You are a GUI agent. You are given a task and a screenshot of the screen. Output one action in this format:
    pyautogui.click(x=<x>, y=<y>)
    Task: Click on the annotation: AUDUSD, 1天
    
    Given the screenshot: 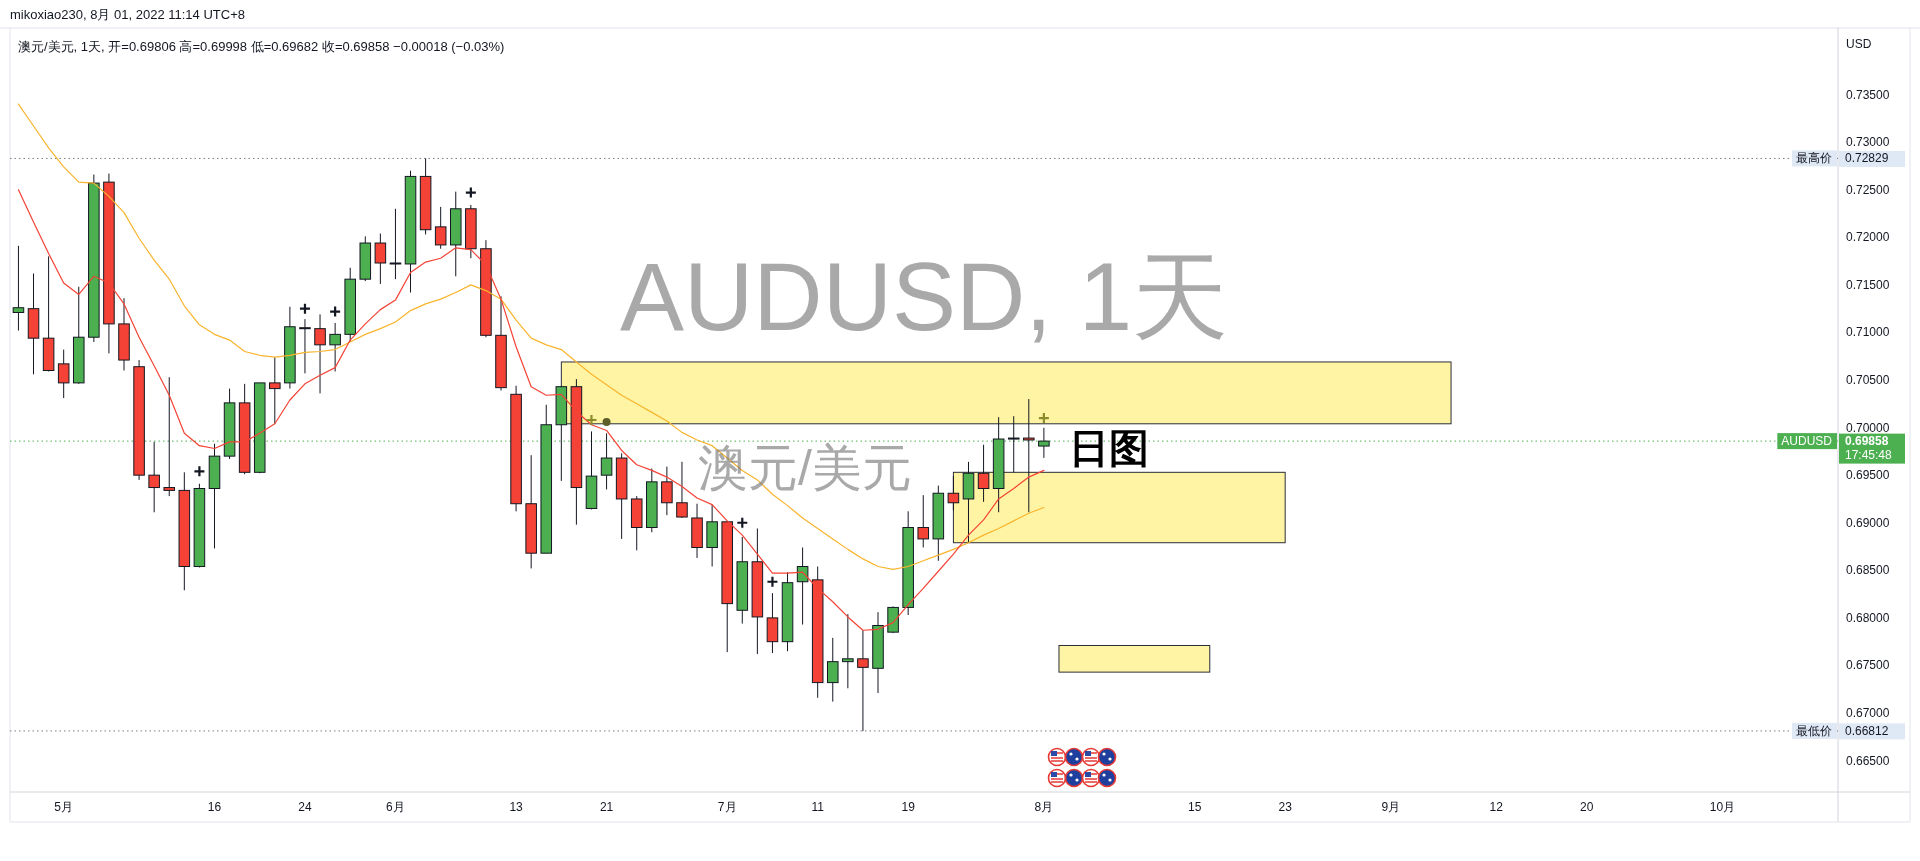 What is the action you would take?
    pyautogui.click(x=924, y=296)
    